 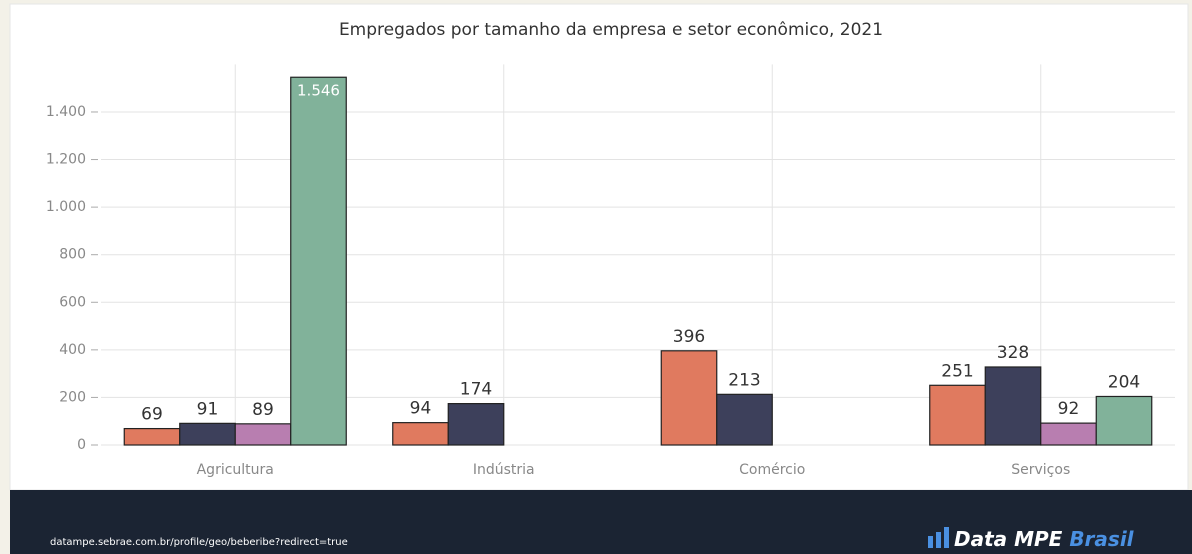 What do you see at coordinates (152, 415) in the screenshot?
I see `data-label: 69` at bounding box center [152, 415].